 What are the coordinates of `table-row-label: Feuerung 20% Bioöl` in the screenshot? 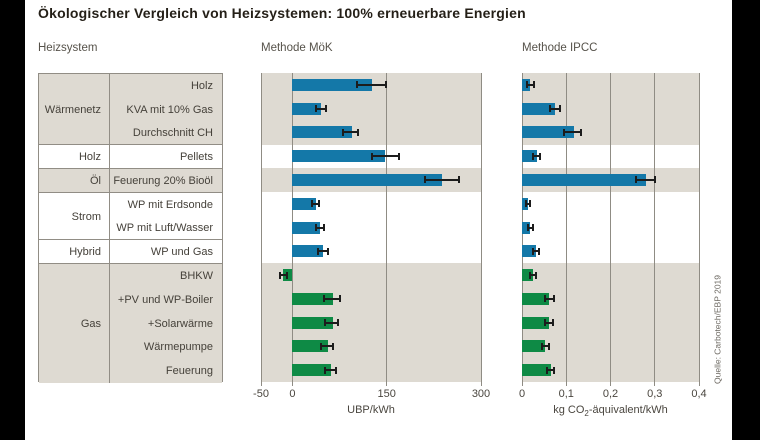 It's located at (163, 180).